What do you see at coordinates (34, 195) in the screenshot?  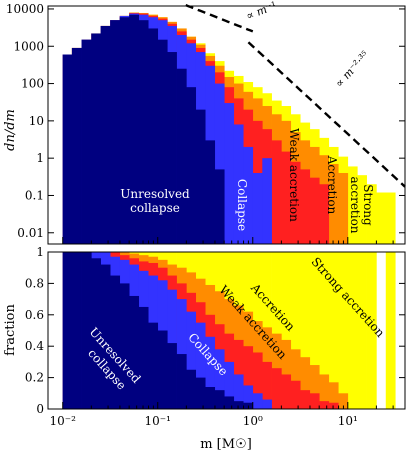 I see `top-ytick-label: 0.1` at bounding box center [34, 195].